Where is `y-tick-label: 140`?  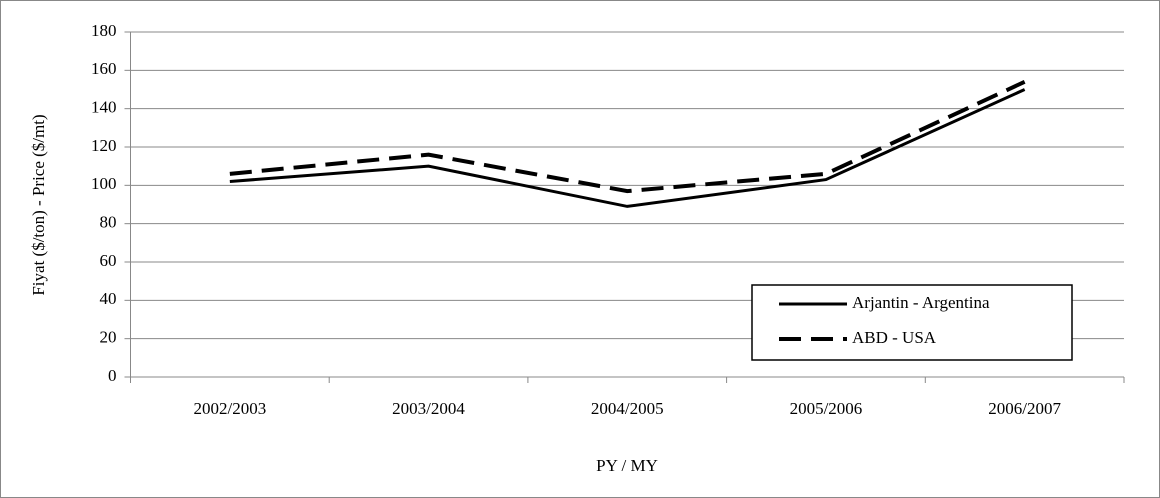 y-tick-label: 140 is located at coordinates (104, 107).